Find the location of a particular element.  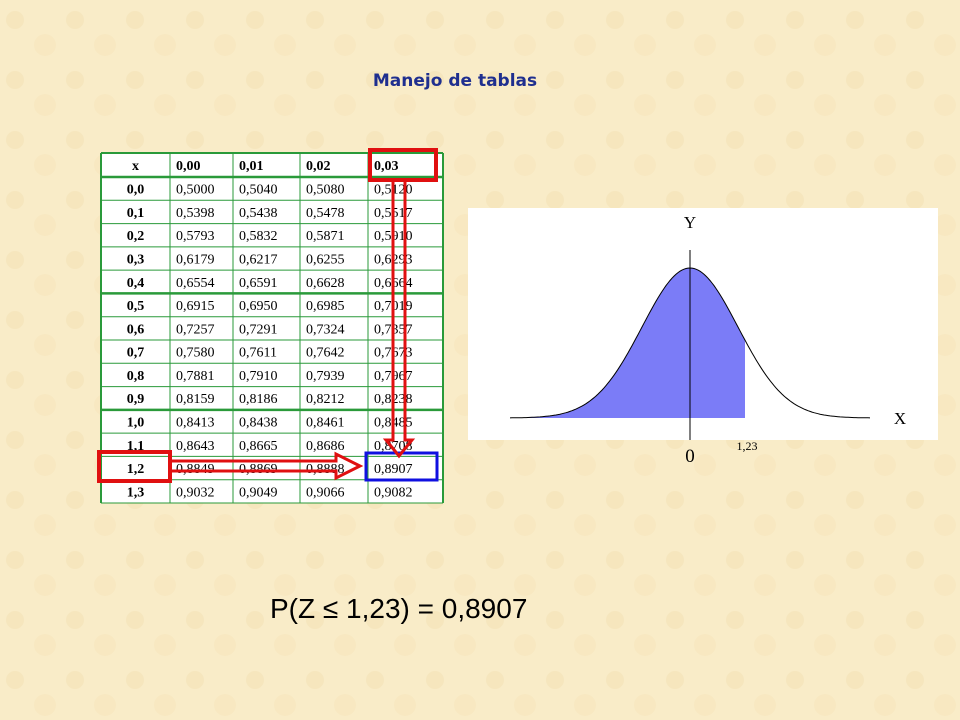

cell: 0,7939 is located at coordinates (325, 376).